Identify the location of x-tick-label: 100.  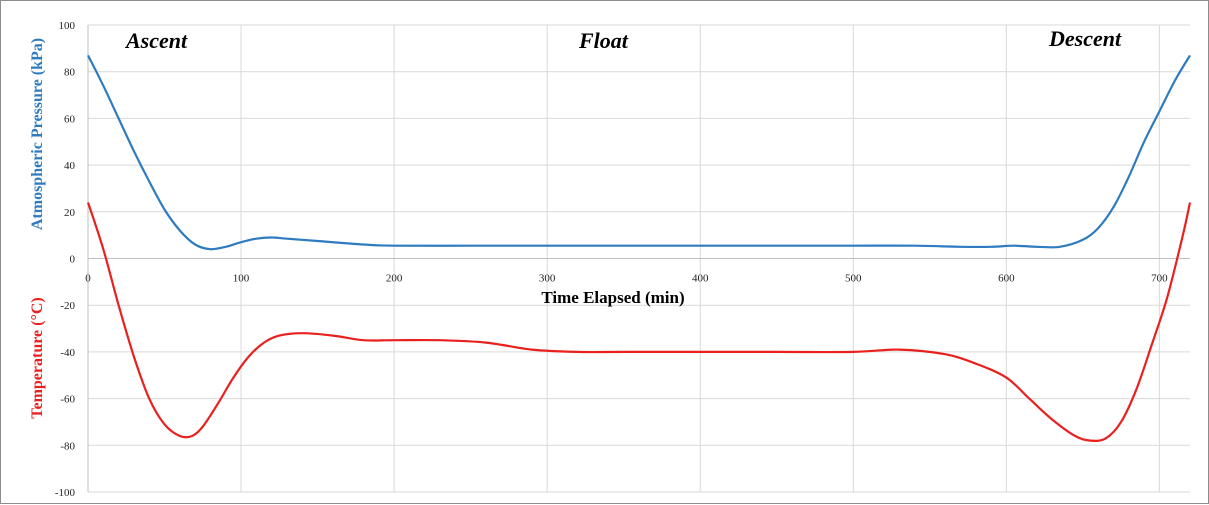
(241, 279).